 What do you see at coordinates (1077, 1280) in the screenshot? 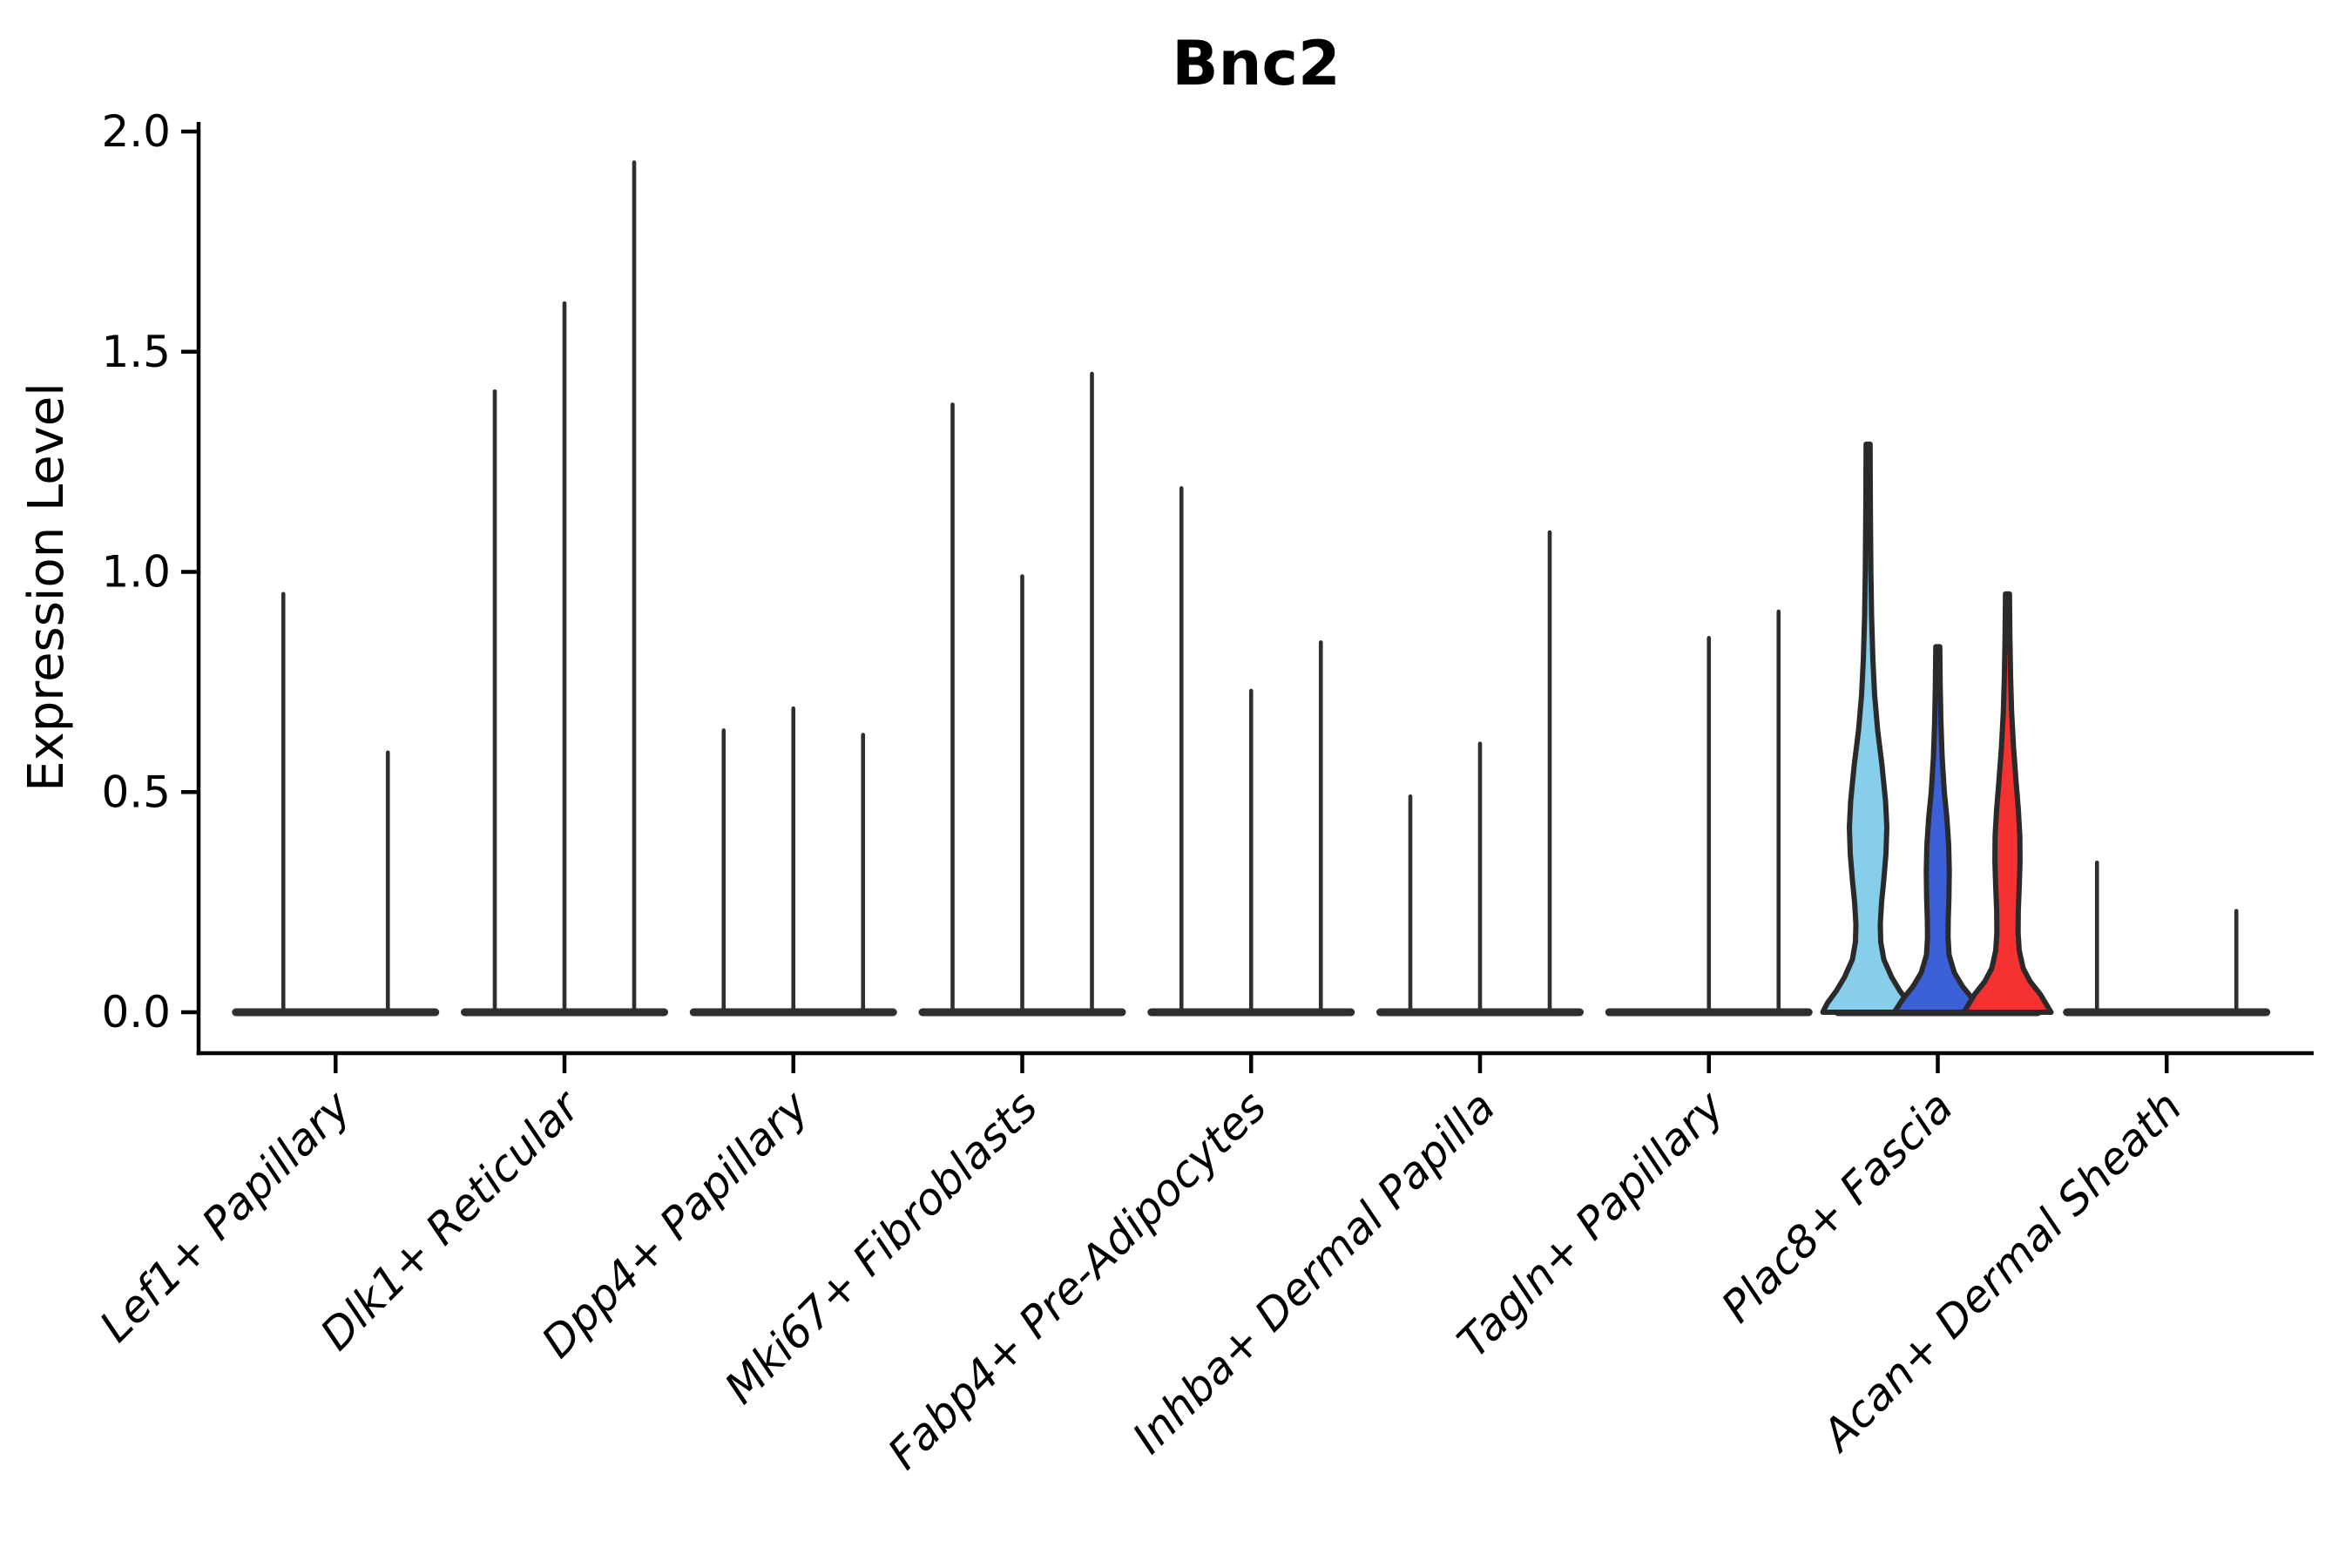
I see `x-tick-label: Fabp4+ Pre-Adipocytes` at bounding box center [1077, 1280].